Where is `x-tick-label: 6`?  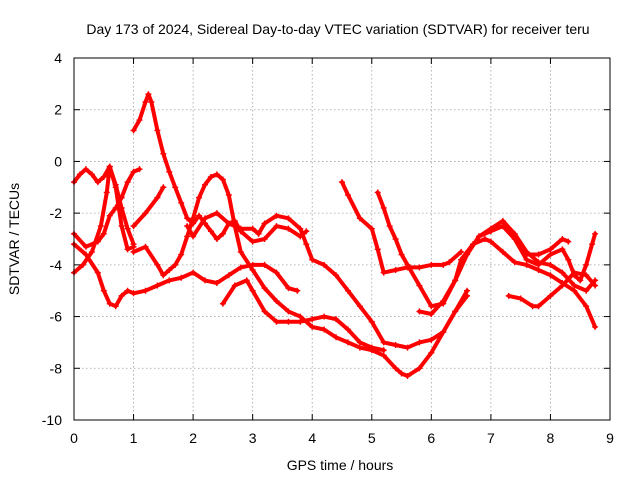
x-tick-label: 6 is located at coordinates (431, 438).